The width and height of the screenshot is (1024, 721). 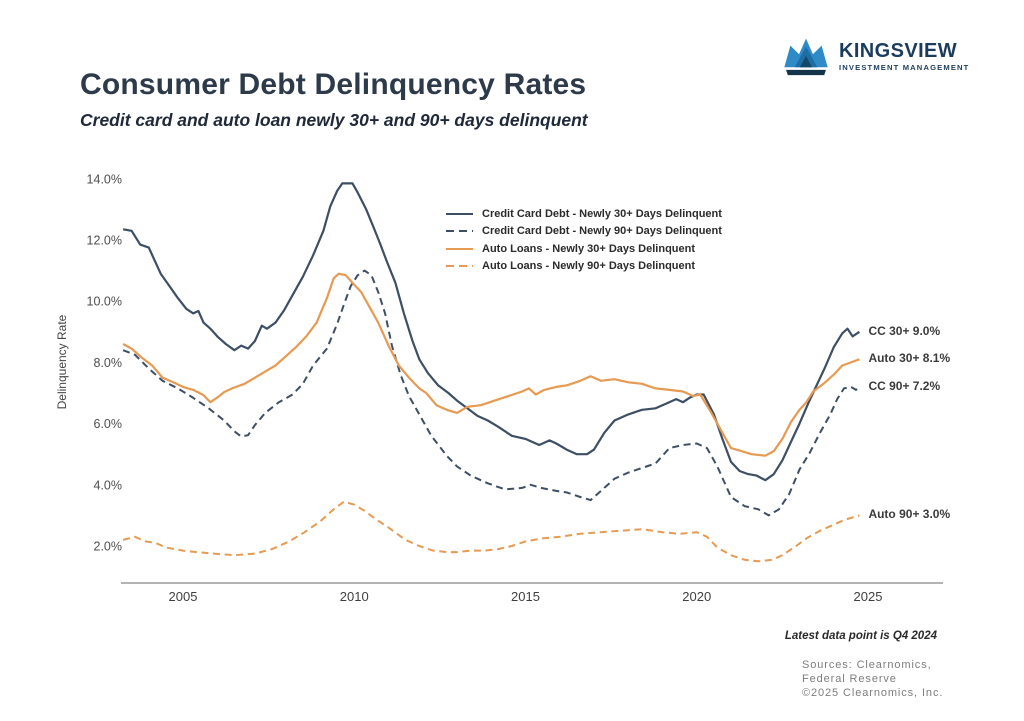 I want to click on legend-label: Auto Loans - Newly 90+ Days Delinquent, so click(x=589, y=266).